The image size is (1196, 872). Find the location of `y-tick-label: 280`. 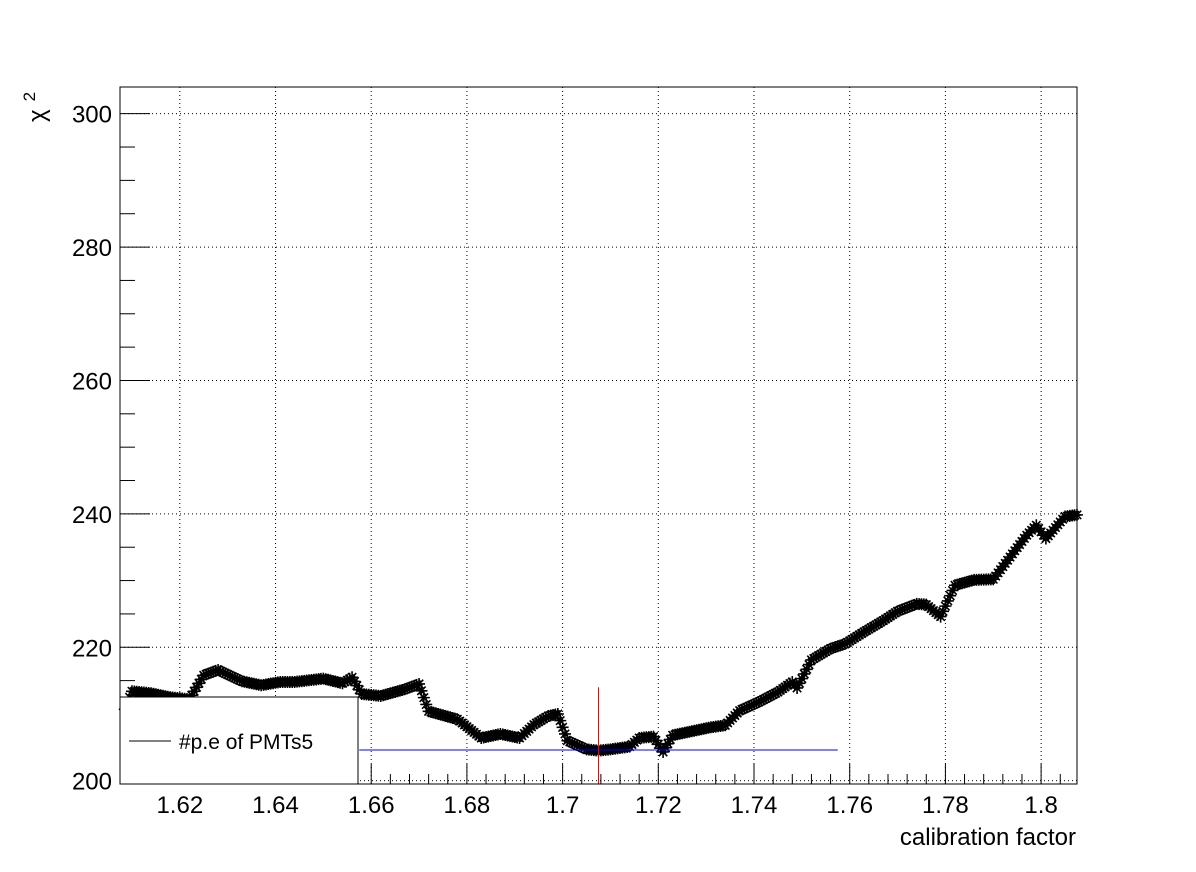

y-tick-label: 280 is located at coordinates (92, 248).